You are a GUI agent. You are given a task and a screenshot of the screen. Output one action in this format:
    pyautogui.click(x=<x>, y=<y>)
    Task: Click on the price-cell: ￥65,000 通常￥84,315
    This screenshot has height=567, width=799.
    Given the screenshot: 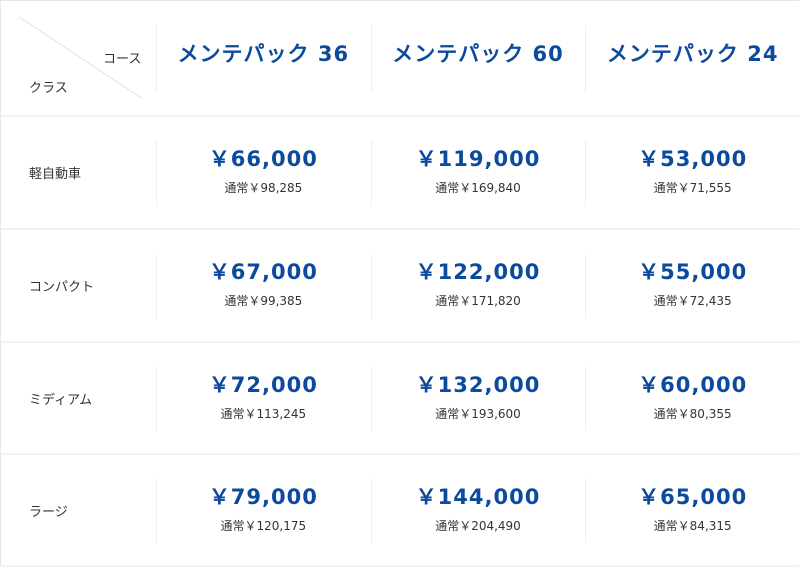 What is the action you would take?
    pyautogui.click(x=692, y=510)
    